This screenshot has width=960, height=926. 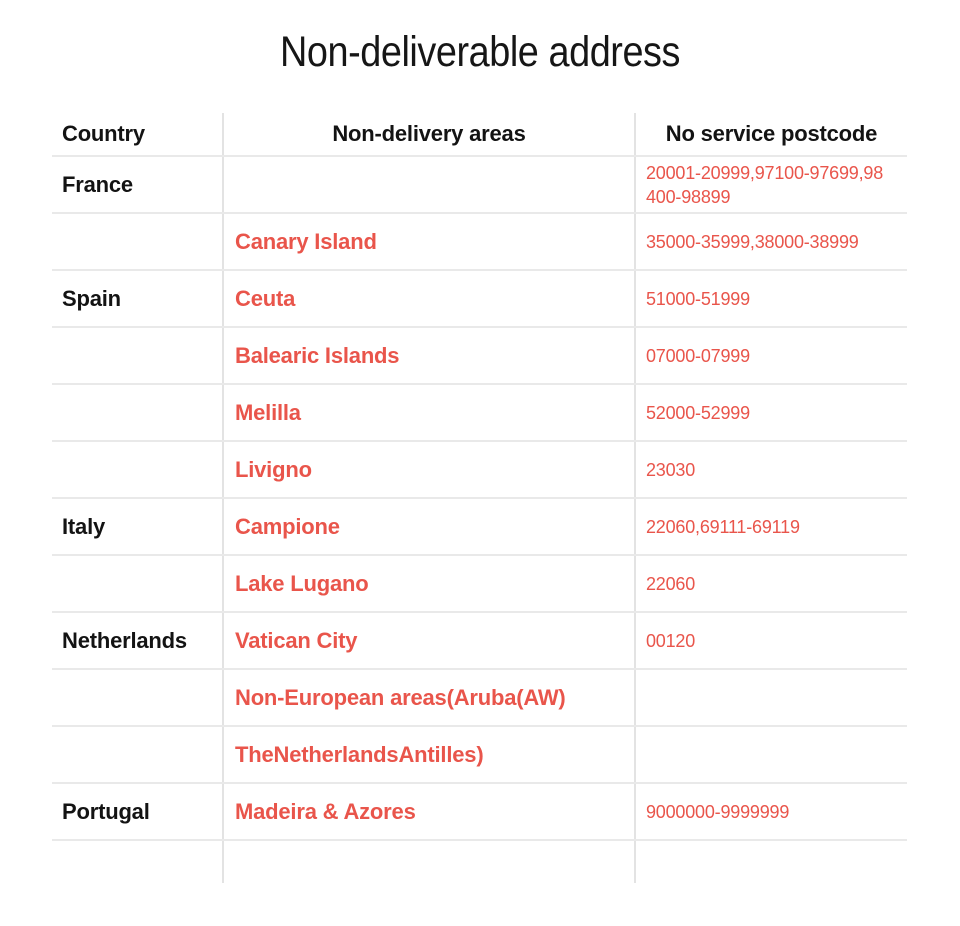 What do you see at coordinates (698, 298) in the screenshot?
I see `postcode-label: 51000-51999` at bounding box center [698, 298].